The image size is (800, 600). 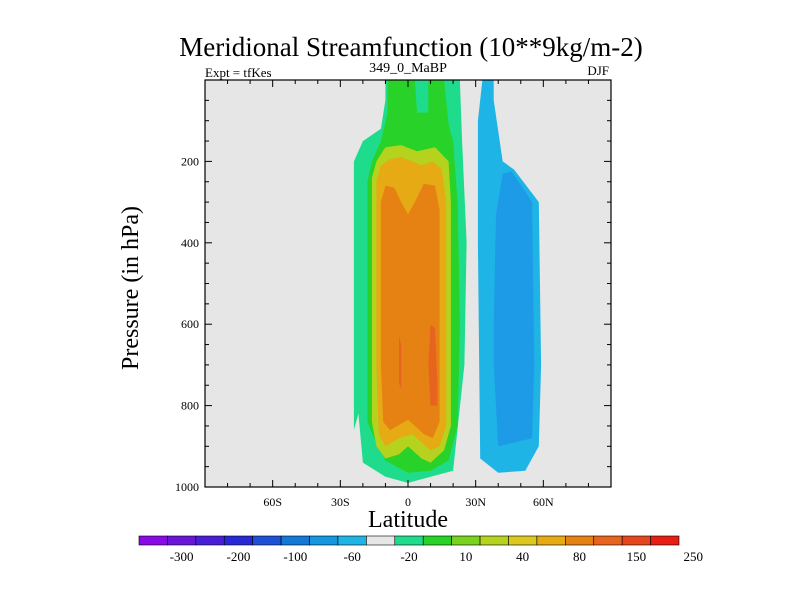 I want to click on colorbar-label: -200, so click(x=239, y=556).